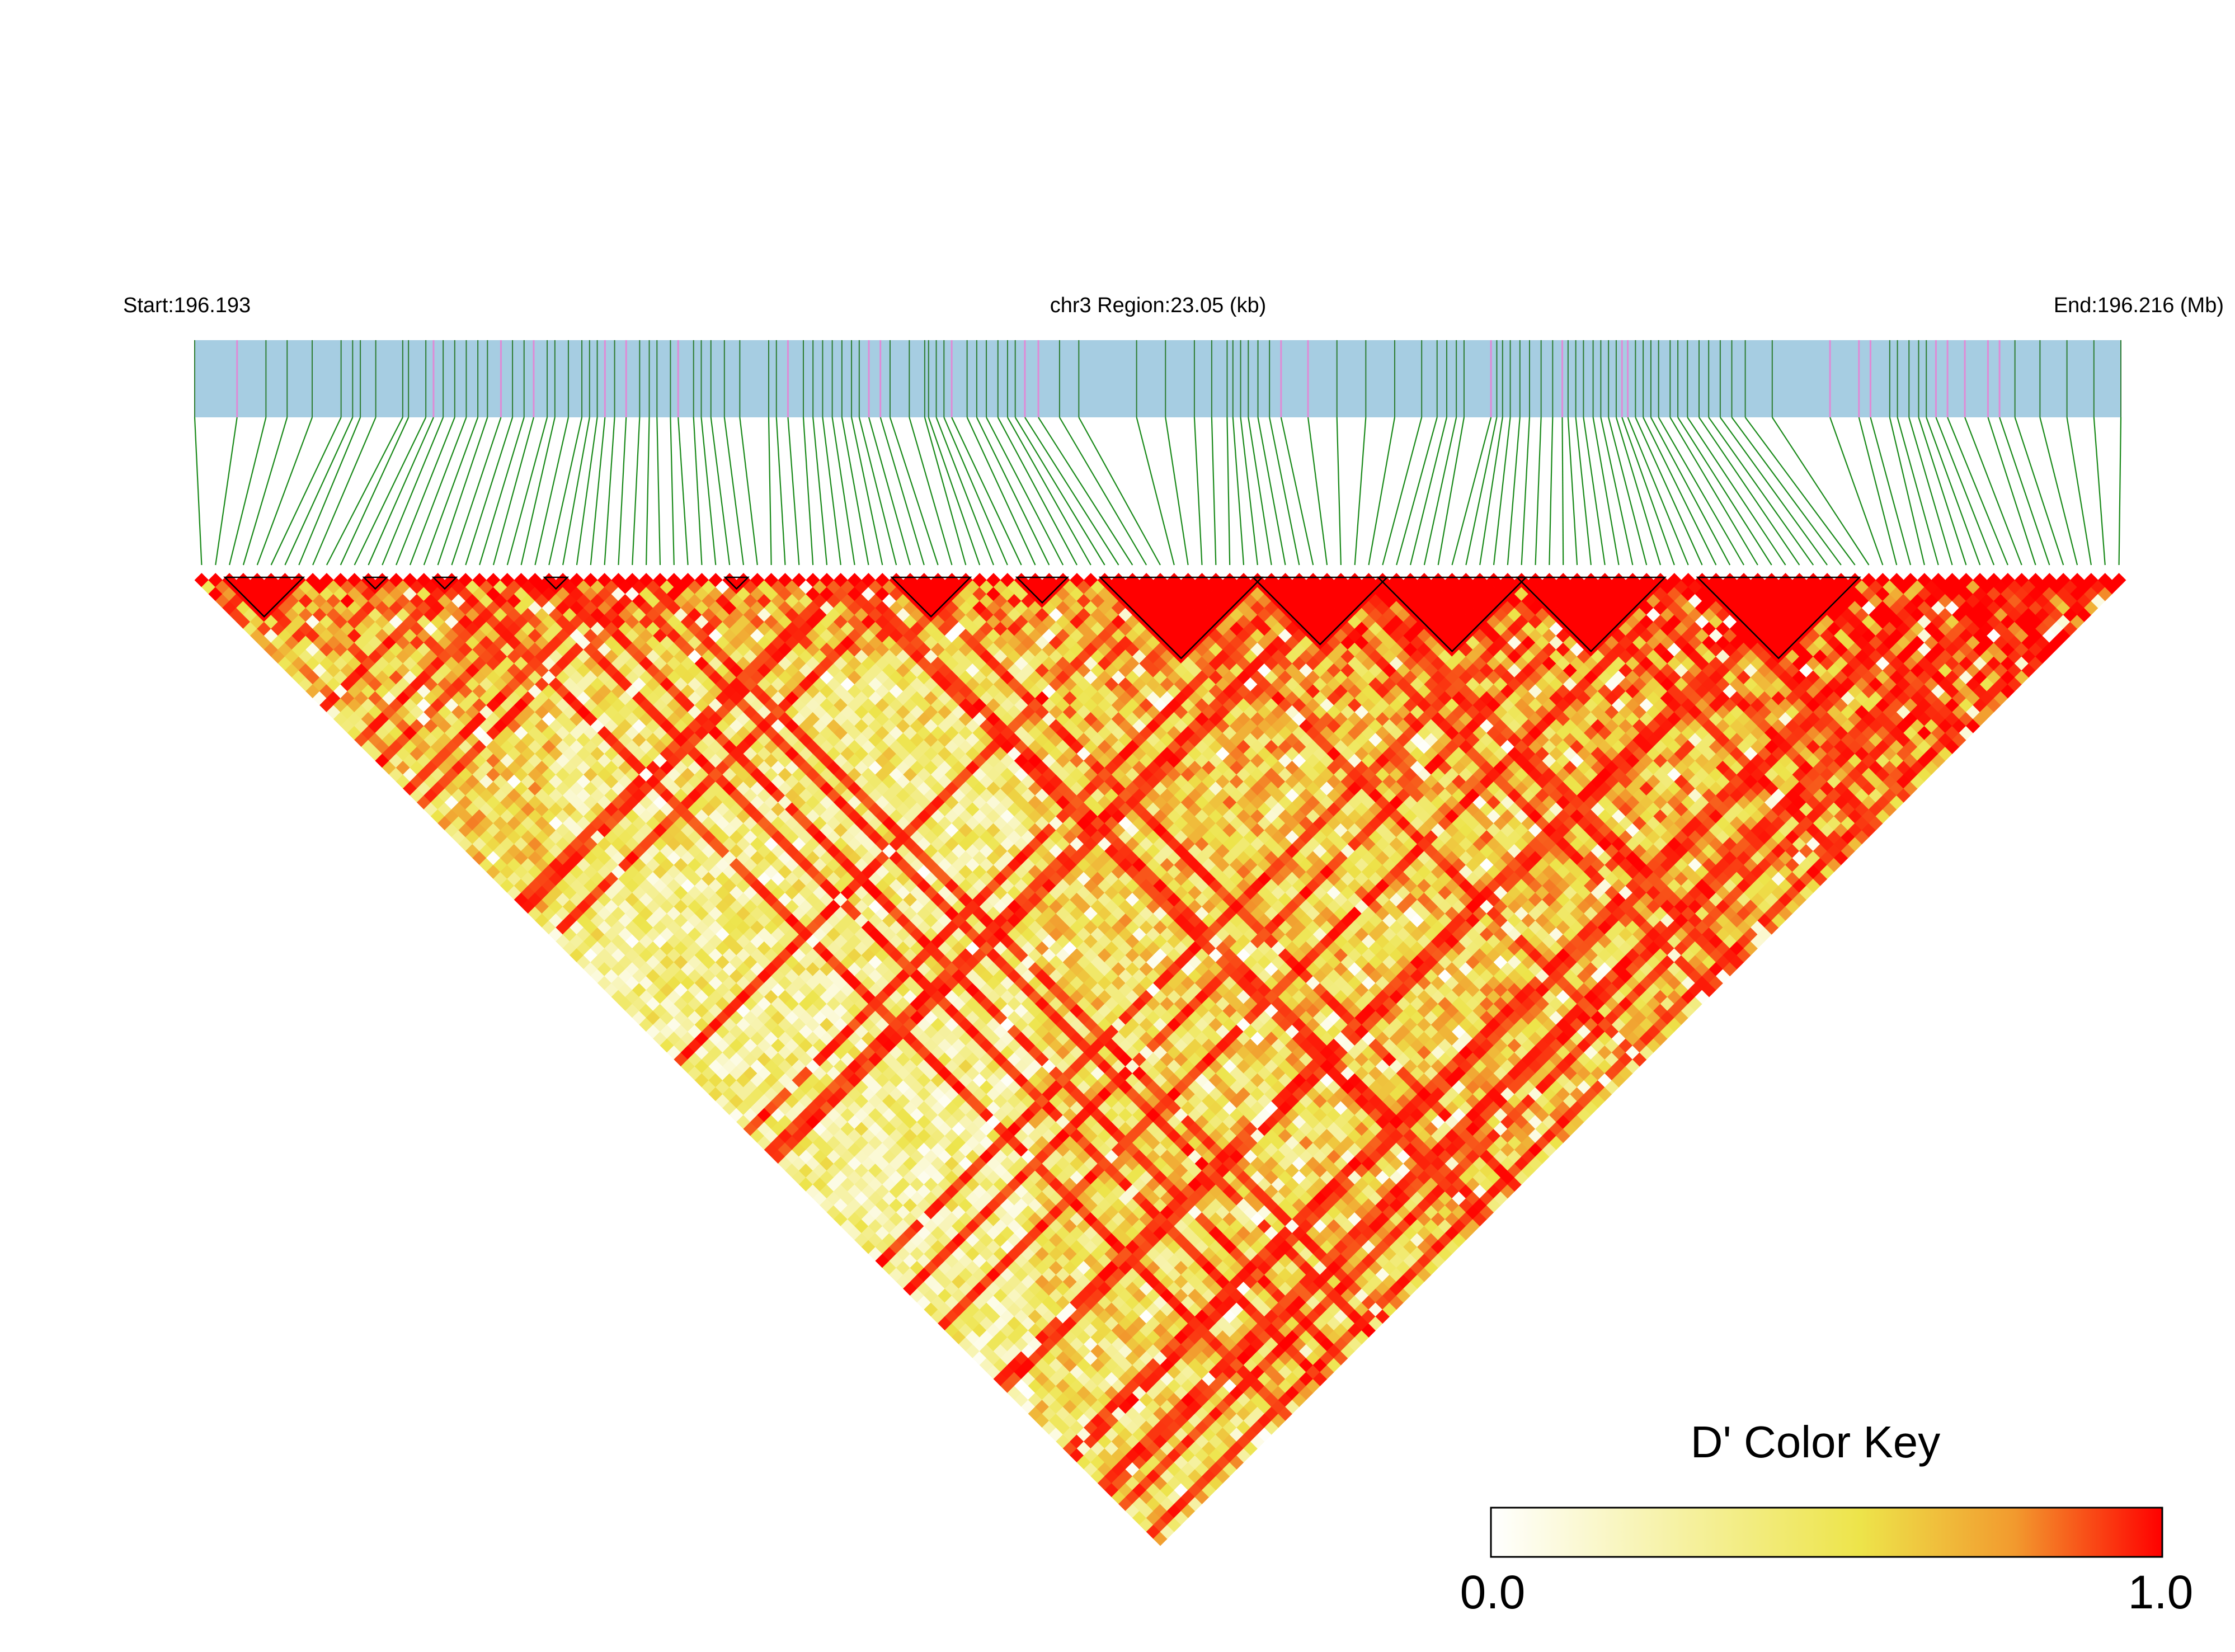 Image resolution: width=2235 pixels, height=1652 pixels. What do you see at coordinates (1158, 306) in the screenshot?
I see `region-title-label: chr3 Region:23.05 (kb)` at bounding box center [1158, 306].